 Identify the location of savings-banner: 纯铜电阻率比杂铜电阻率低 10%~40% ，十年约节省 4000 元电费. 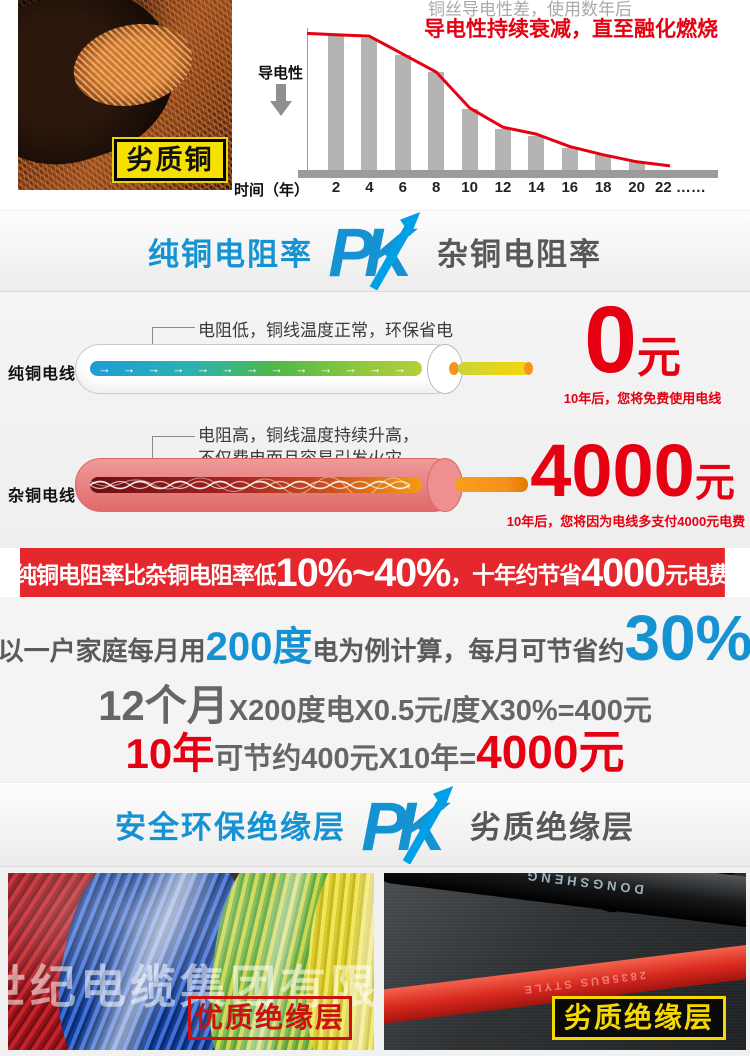
(373, 572).